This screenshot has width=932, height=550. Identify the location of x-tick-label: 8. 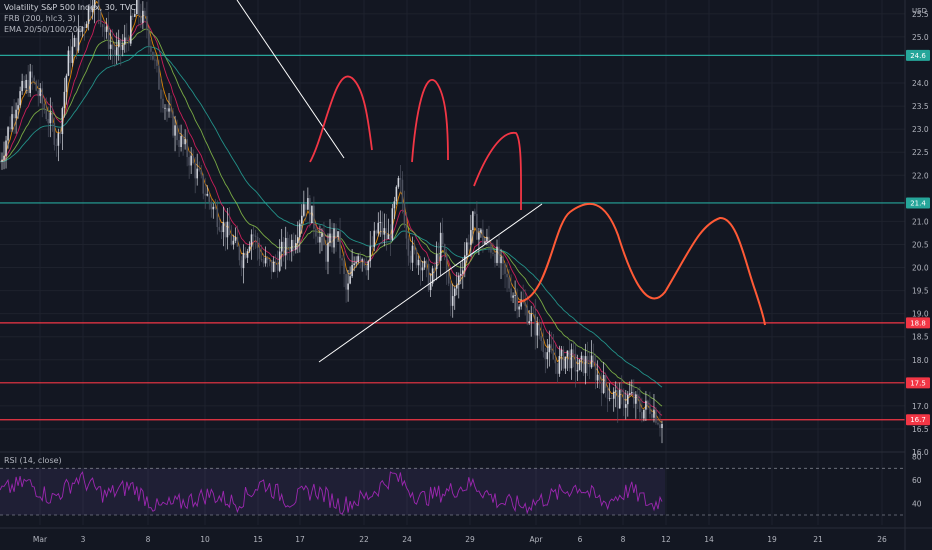
(148, 539).